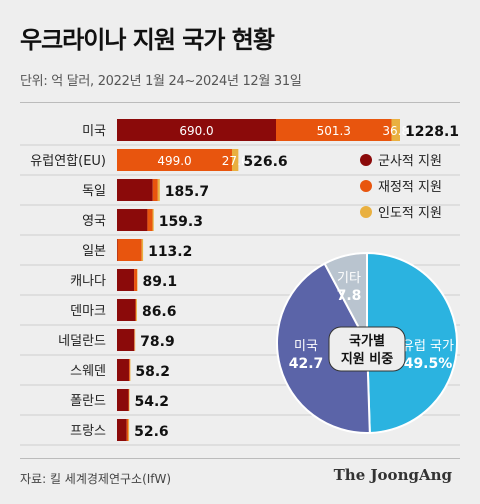 The width and height of the screenshot is (480, 504). Describe the element at coordinates (428, 346) in the screenshot. I see `pie-slice-label: 유럽 국가` at that location.